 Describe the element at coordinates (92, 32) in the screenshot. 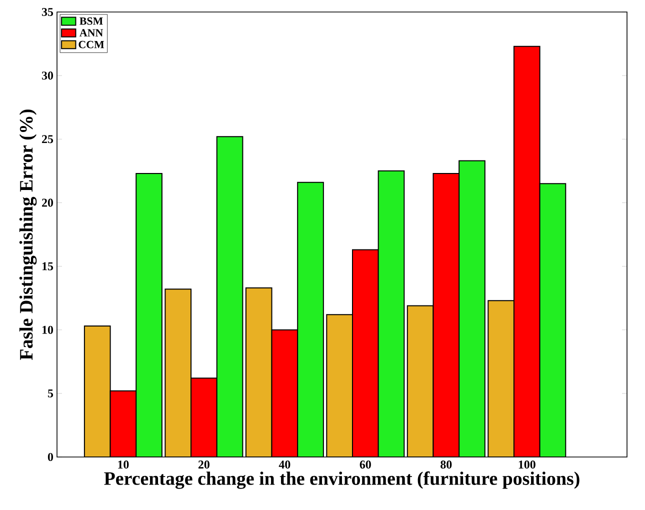

I see `legend-label: ANN` at that location.